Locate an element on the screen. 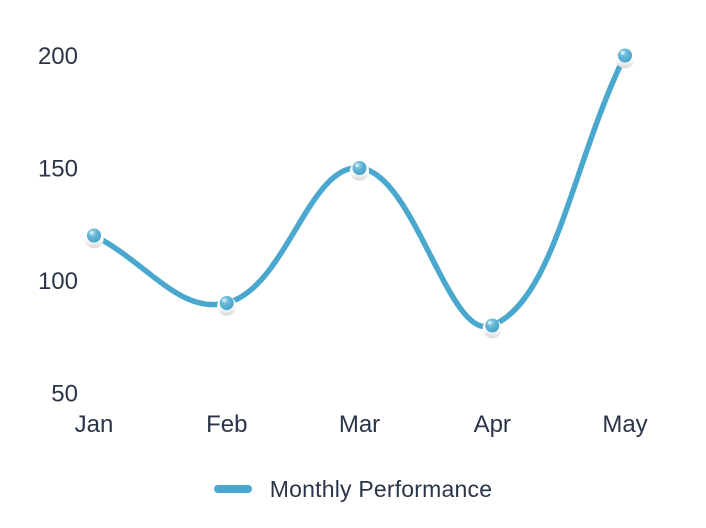  data-point-may is located at coordinates (625, 58).